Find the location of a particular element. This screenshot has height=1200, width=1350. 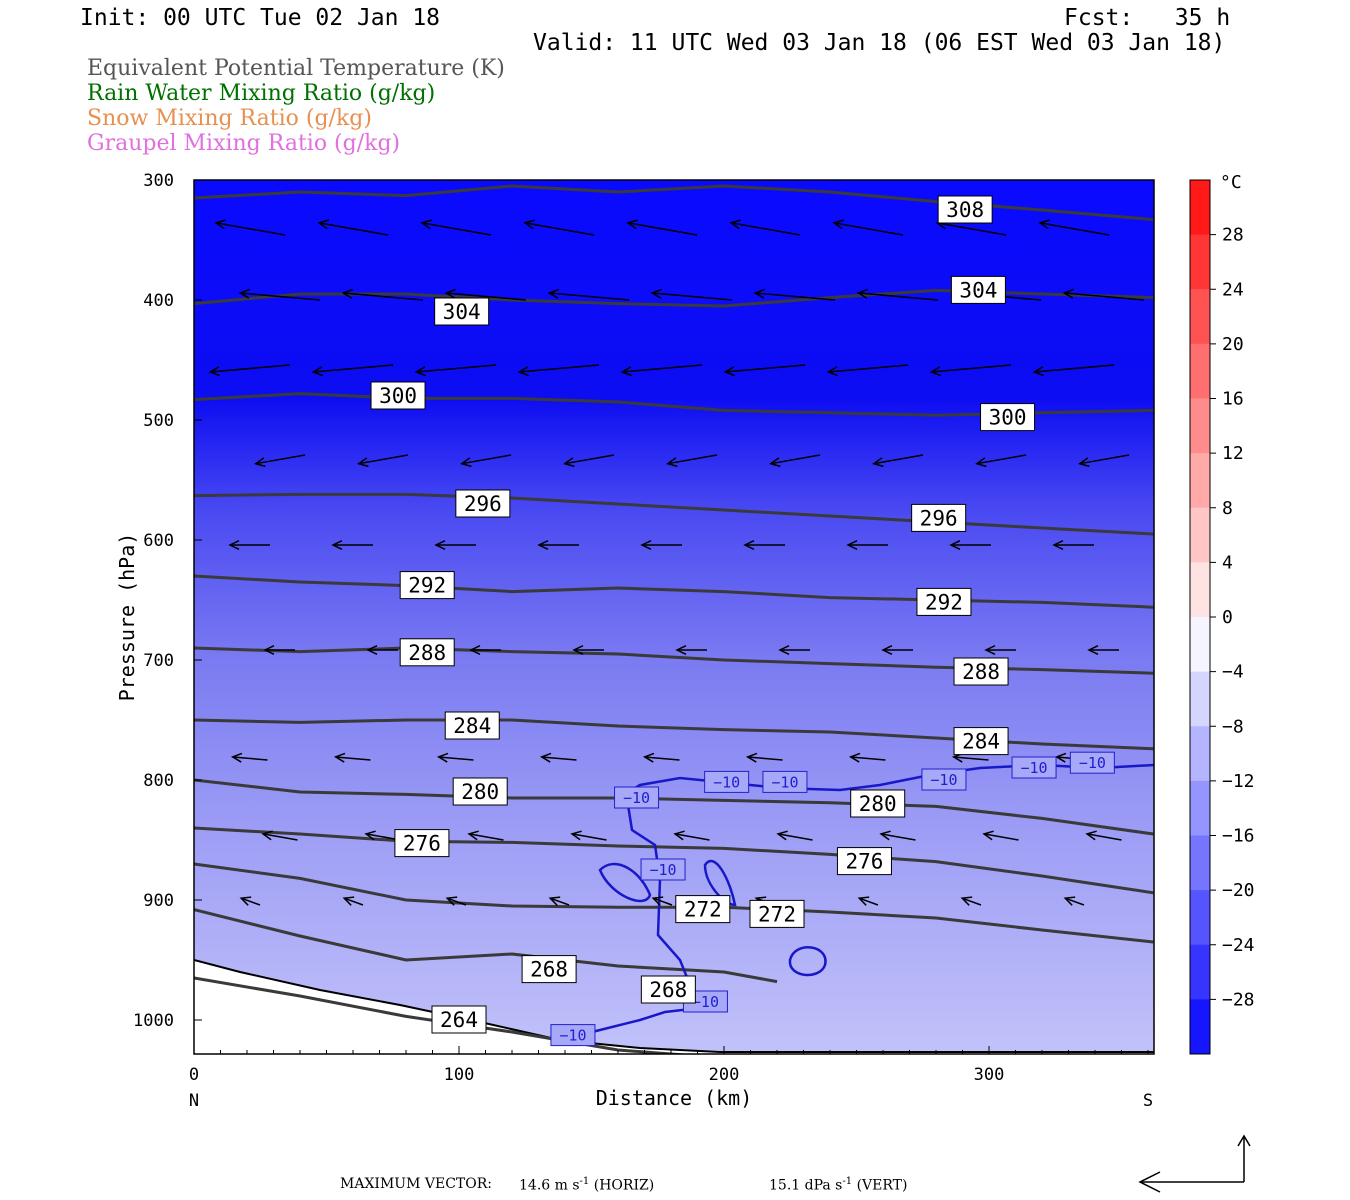

svg-text: 288 is located at coordinates (981, 672).